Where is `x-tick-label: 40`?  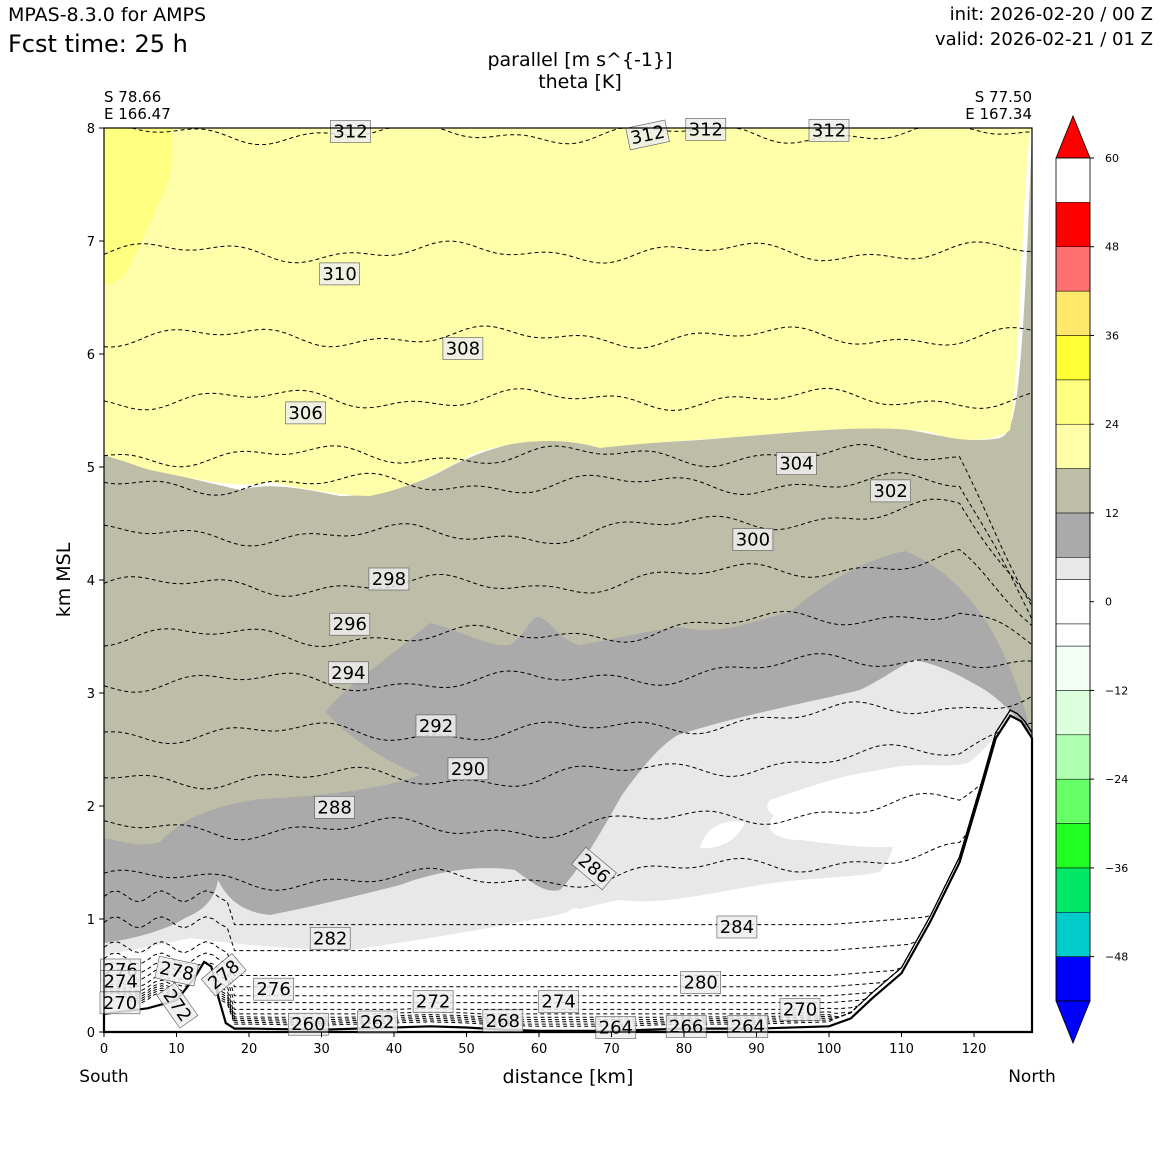
x-tick-label: 40 is located at coordinates (394, 1049).